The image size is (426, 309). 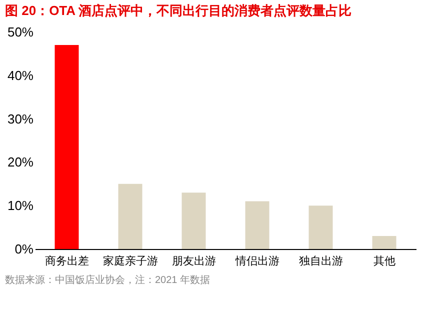 I want to click on y-tick-label: 40%, so click(x=20, y=75).